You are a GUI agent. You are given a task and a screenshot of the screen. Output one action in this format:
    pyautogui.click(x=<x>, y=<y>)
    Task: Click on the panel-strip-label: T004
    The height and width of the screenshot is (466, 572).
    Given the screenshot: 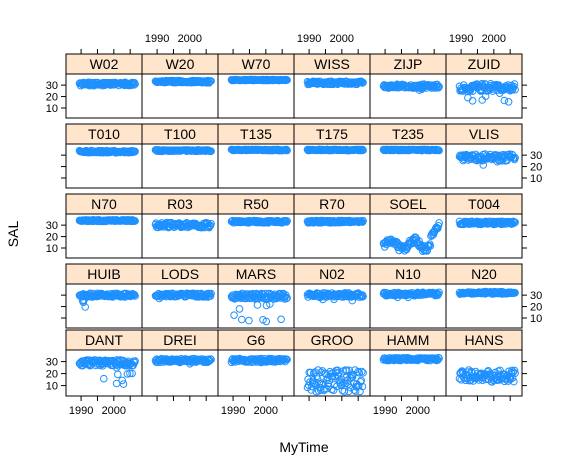 What is the action you would take?
    pyautogui.click(x=484, y=204)
    